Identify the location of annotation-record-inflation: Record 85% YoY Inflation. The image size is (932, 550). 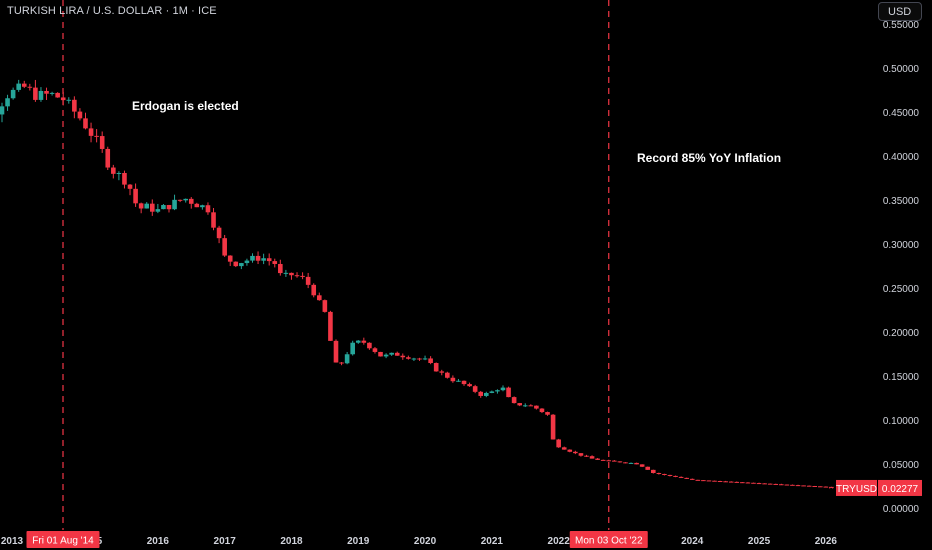
(709, 158).